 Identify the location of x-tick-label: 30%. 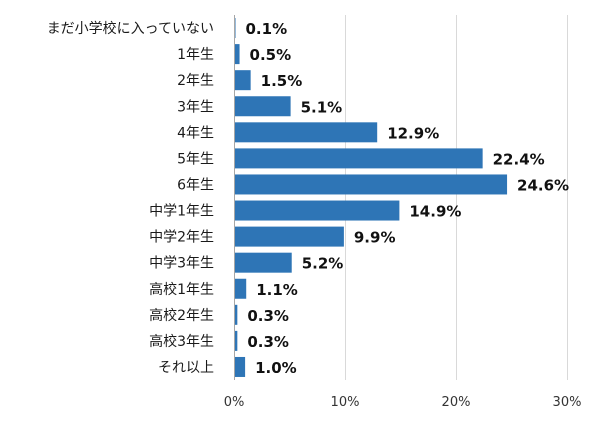
(567, 402).